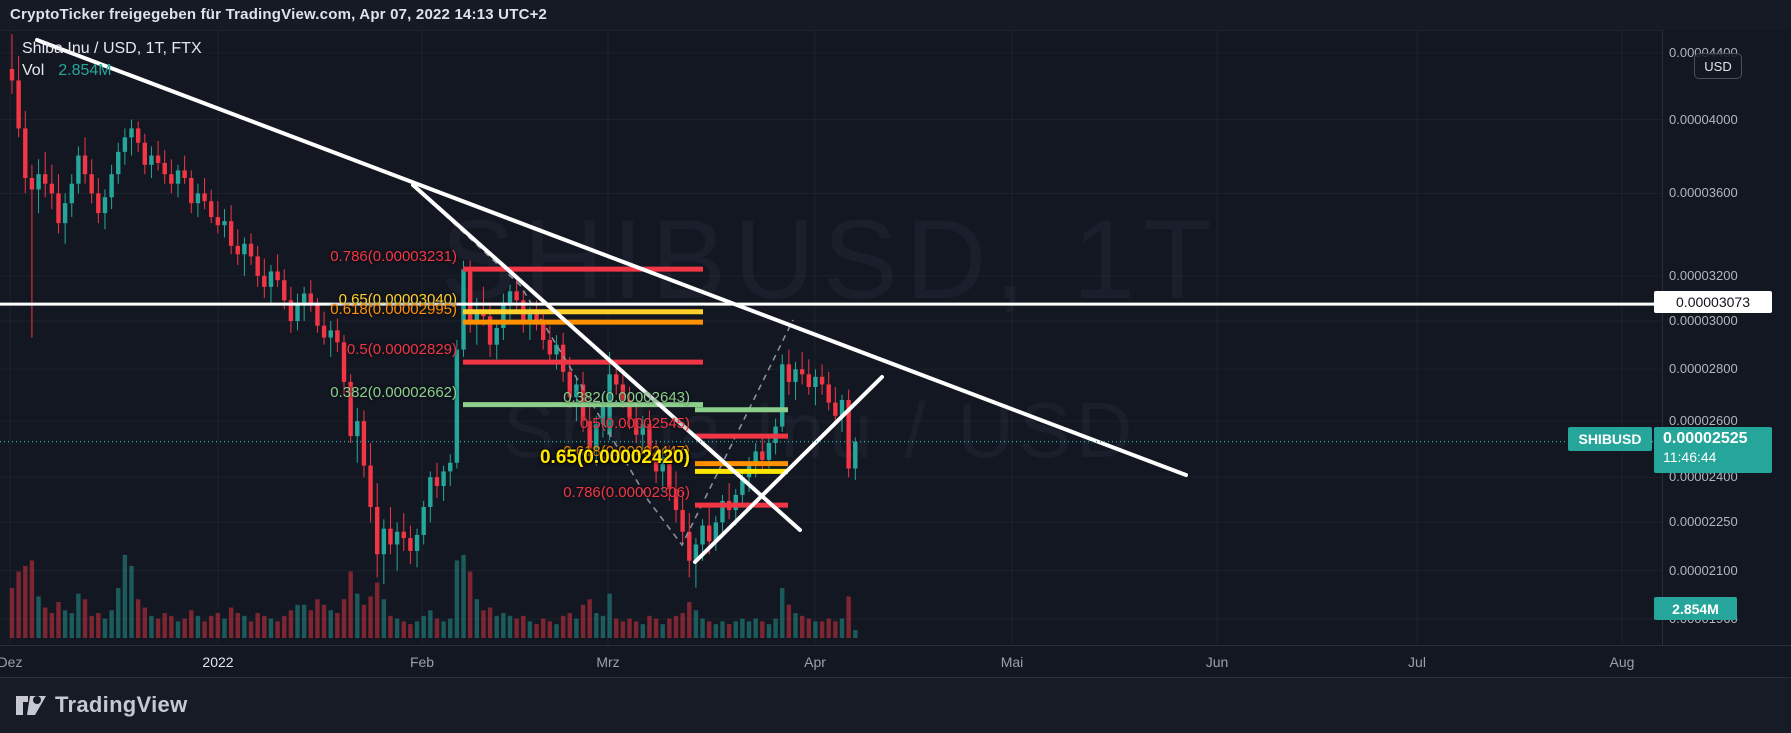 This screenshot has width=1791, height=733. Describe the element at coordinates (1703, 421) in the screenshot. I see `price-axis-label: 0.00002600` at that location.